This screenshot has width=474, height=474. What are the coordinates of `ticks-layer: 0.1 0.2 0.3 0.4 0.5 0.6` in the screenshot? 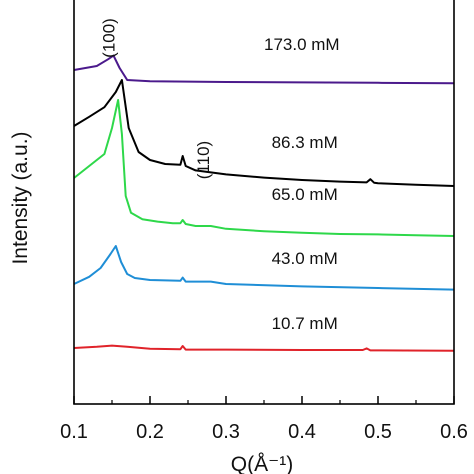 It's located at (264, 419).